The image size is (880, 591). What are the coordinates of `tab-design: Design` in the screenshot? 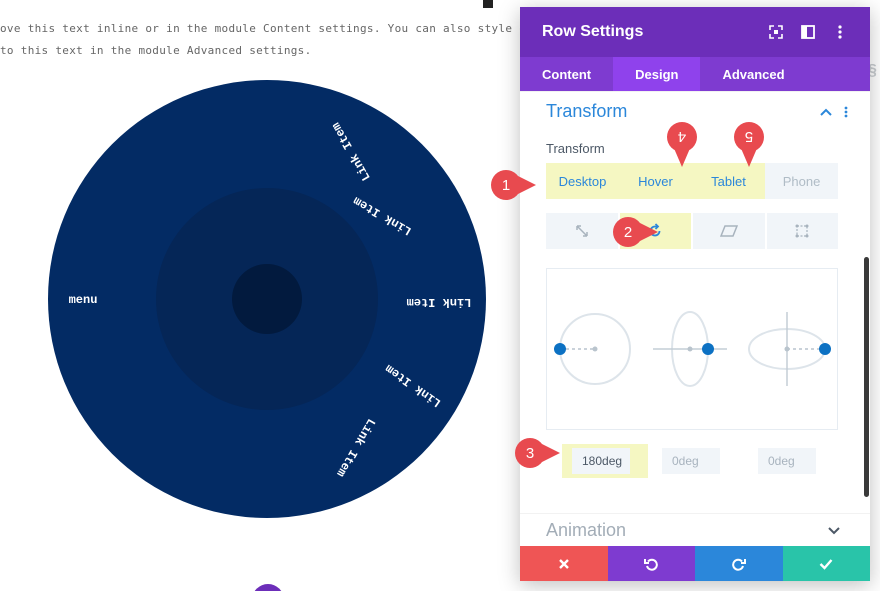 It's located at (657, 74).